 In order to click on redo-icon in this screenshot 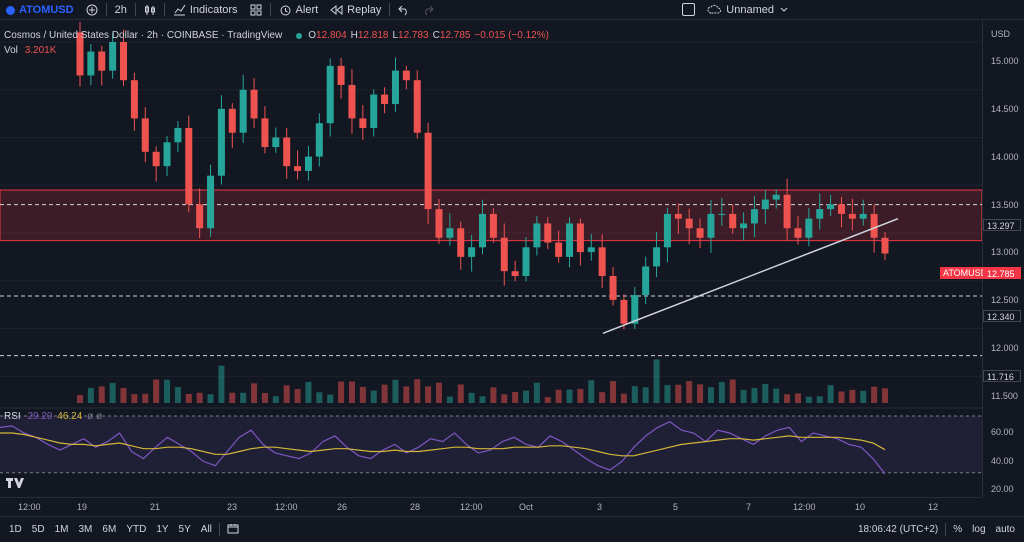, I will do `click(430, 10)`.